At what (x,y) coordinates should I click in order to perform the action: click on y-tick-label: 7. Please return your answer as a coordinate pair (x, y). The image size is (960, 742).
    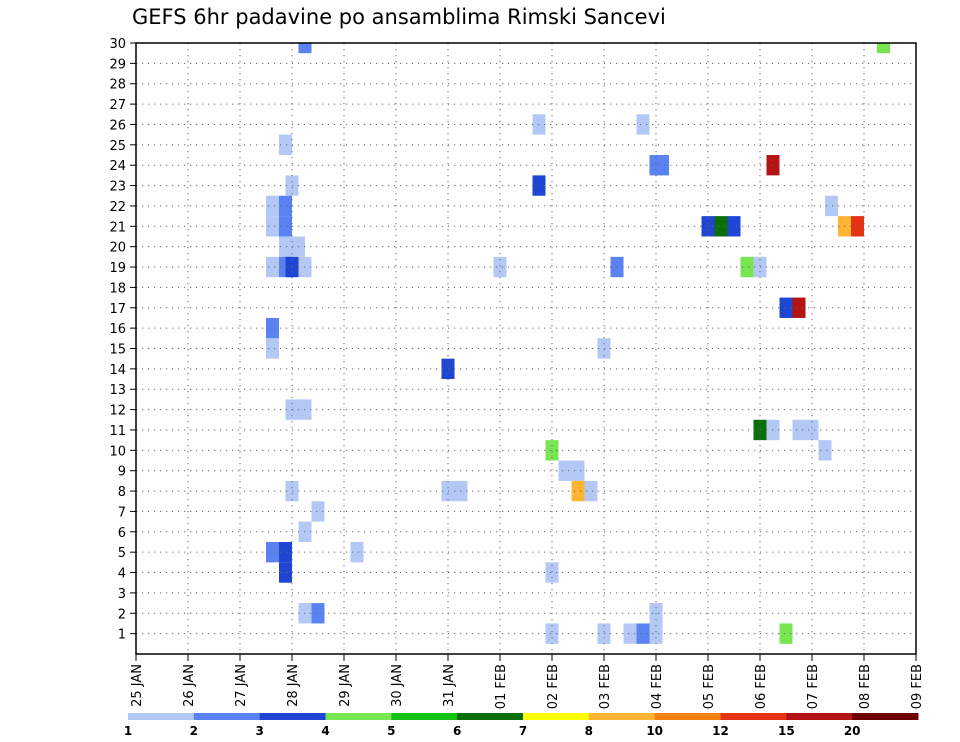
    Looking at the image, I should click on (122, 512).